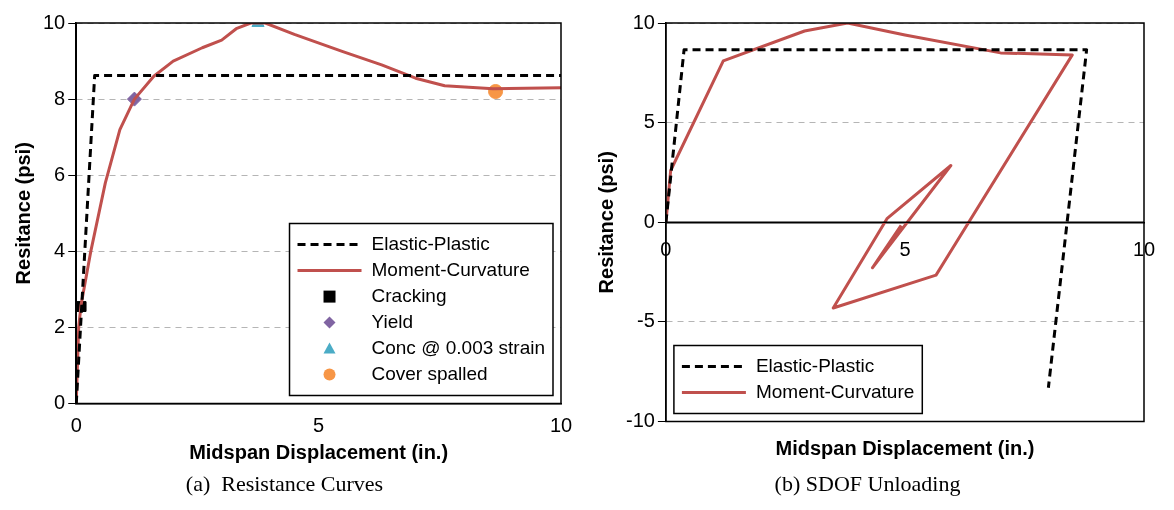  Describe the element at coordinates (392, 321) in the screenshot. I see `legend-label: Yield` at that location.